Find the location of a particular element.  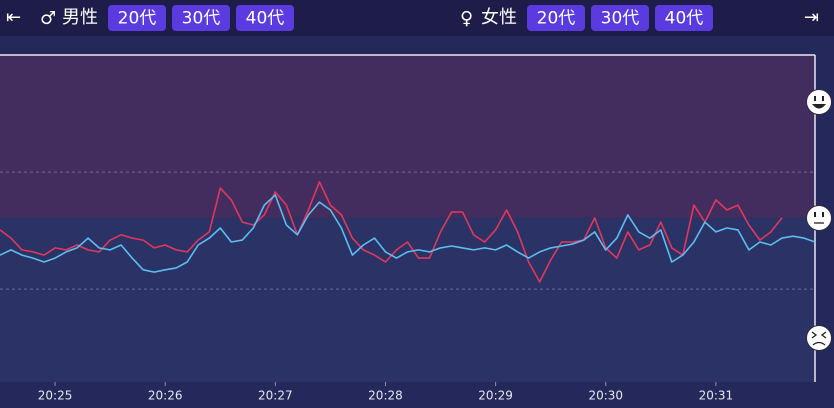

male-label: 男性 is located at coordinates (80, 17).